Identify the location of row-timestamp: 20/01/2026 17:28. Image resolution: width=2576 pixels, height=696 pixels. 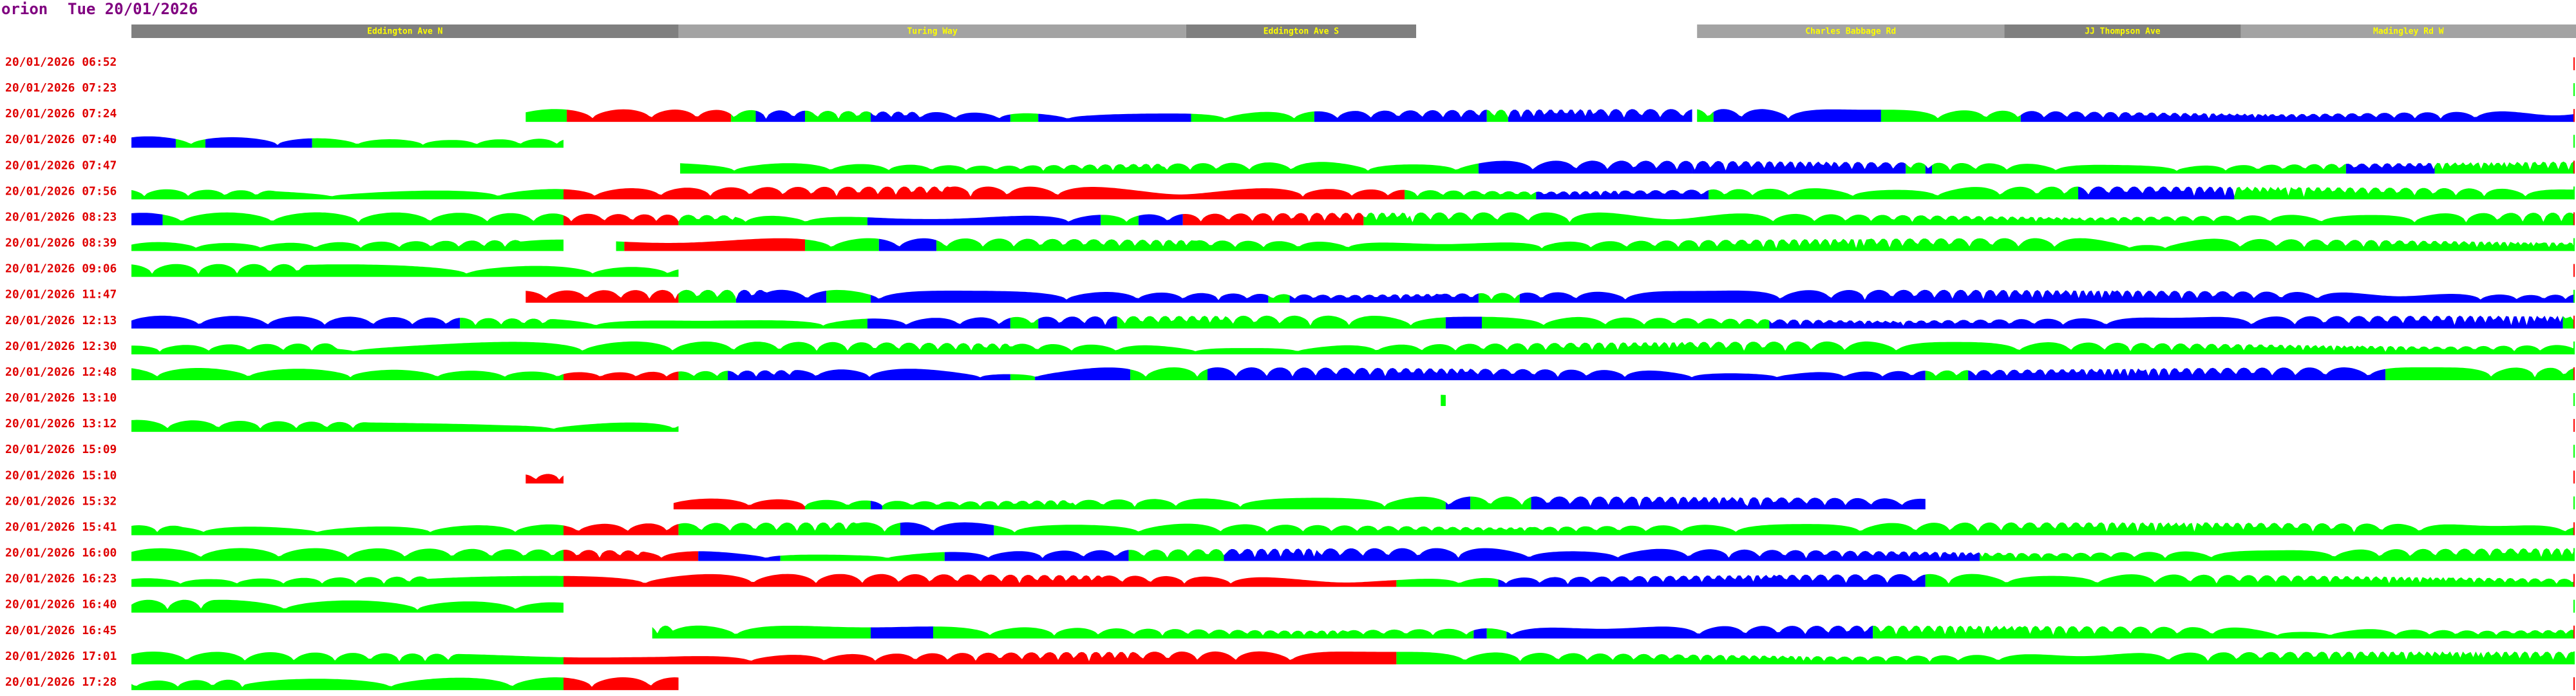
(61, 682).